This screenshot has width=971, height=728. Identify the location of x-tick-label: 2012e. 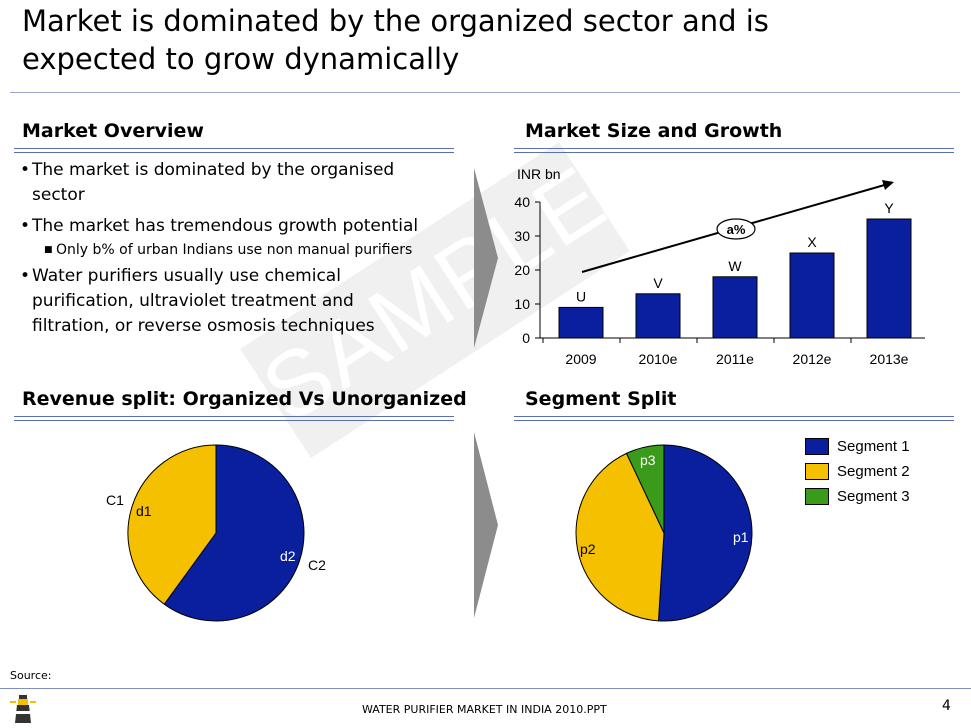
(812, 359).